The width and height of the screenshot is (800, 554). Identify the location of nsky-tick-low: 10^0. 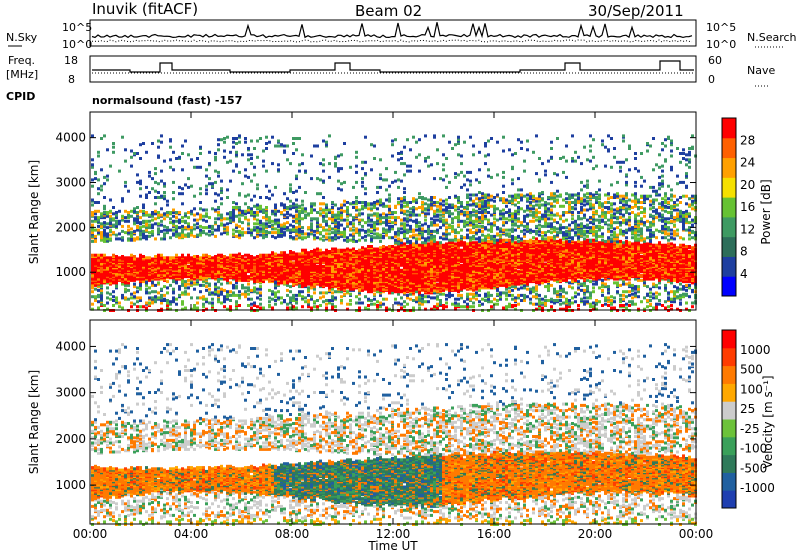
(77, 44).